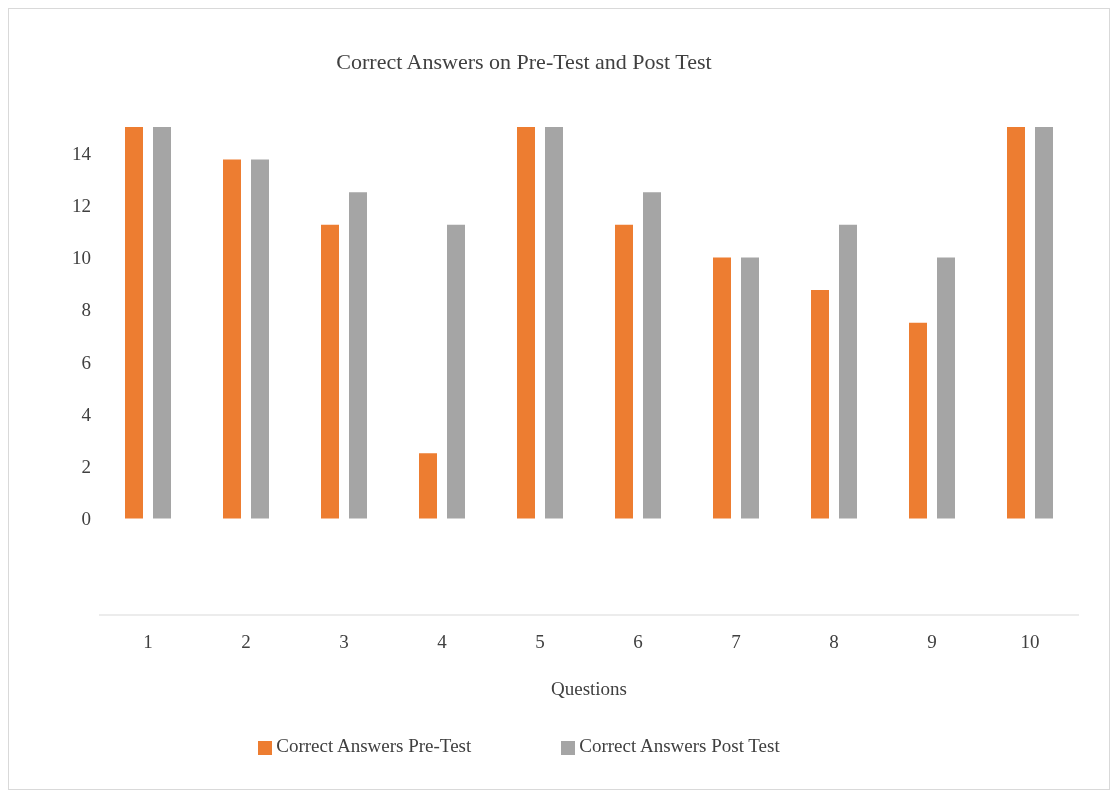 The height and width of the screenshot is (798, 1119). What do you see at coordinates (86, 466) in the screenshot?
I see `y-tick-label: 2` at bounding box center [86, 466].